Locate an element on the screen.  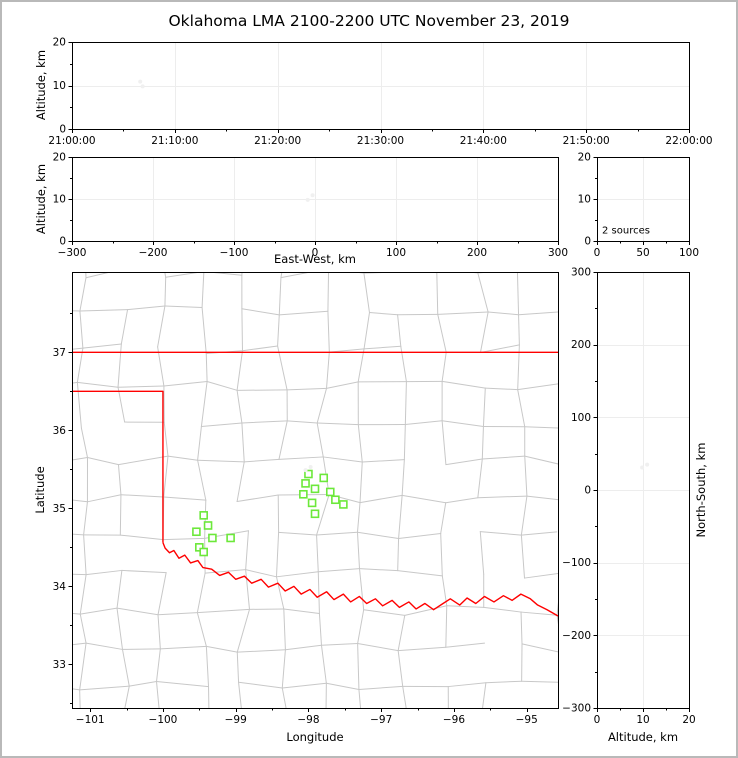
east-west-height-panel: −300 −200 −100 0 100 200 300 0 10 20 is located at coordinates (310, 206).